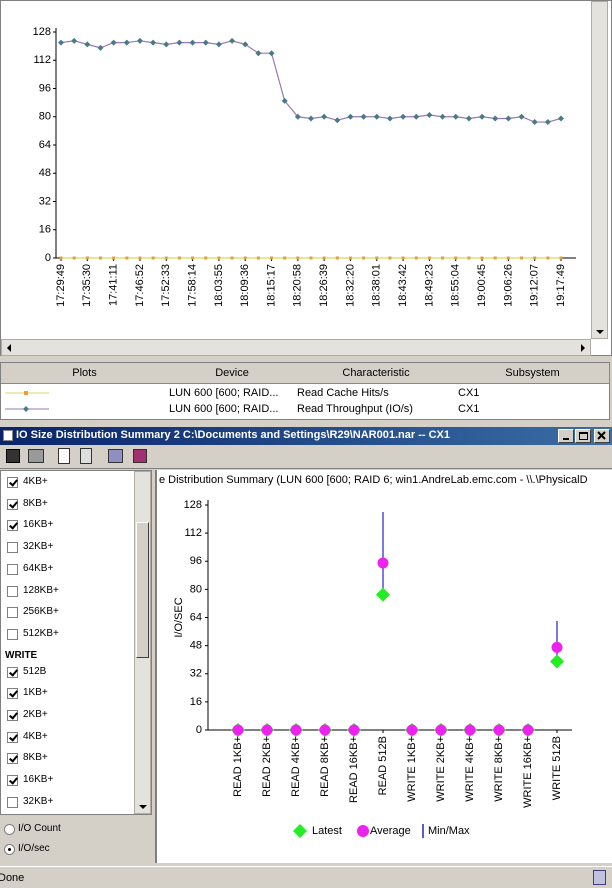 The height and width of the screenshot is (888, 612). What do you see at coordinates (64, 456) in the screenshot?
I see `copy-button` at bounding box center [64, 456].